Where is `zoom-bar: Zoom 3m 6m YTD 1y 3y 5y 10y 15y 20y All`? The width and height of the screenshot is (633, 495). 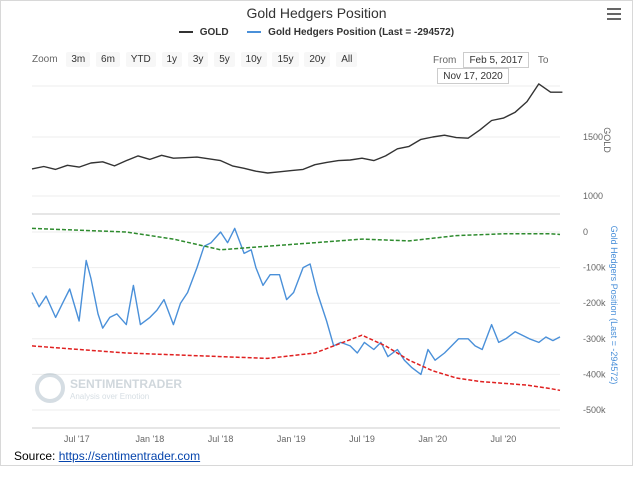 zoom-bar: Zoom 3m 6m YTD 1y 3y 5y 10y 15y 20y All is located at coordinates (196, 59).